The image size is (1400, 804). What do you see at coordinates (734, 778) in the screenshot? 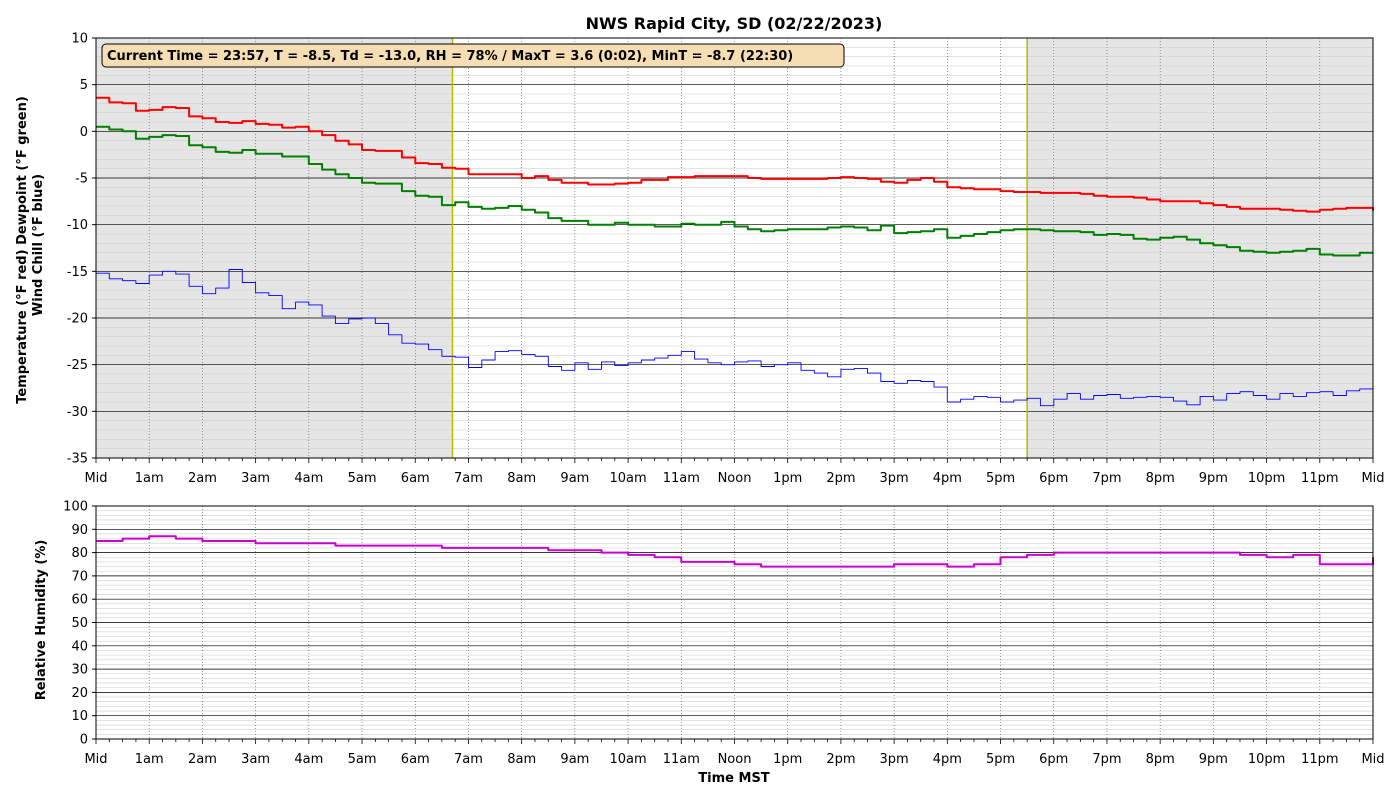
I see `bottom-xlabel: Time MST` at bounding box center [734, 778].